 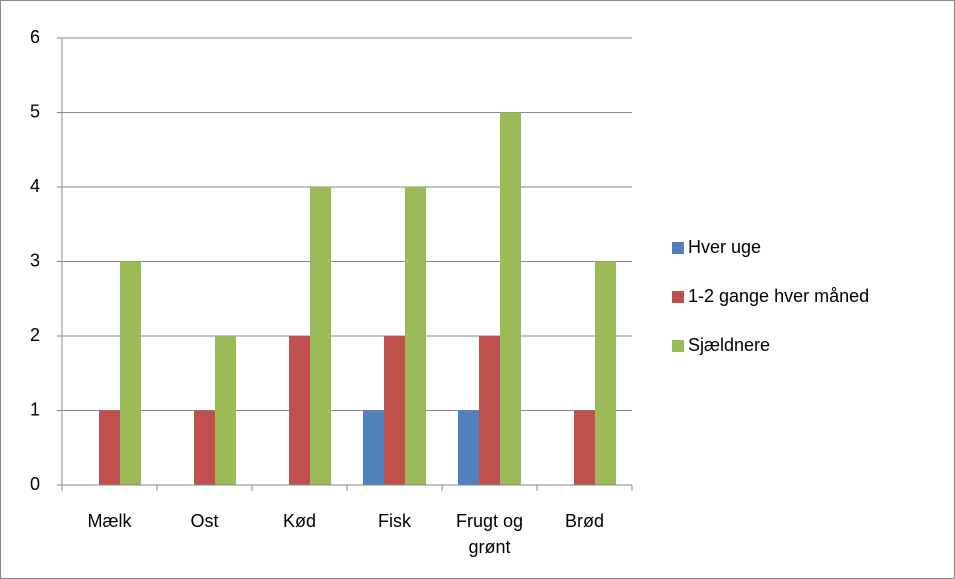 I want to click on x-tick-label: Frugt og grønt, so click(x=489, y=534).